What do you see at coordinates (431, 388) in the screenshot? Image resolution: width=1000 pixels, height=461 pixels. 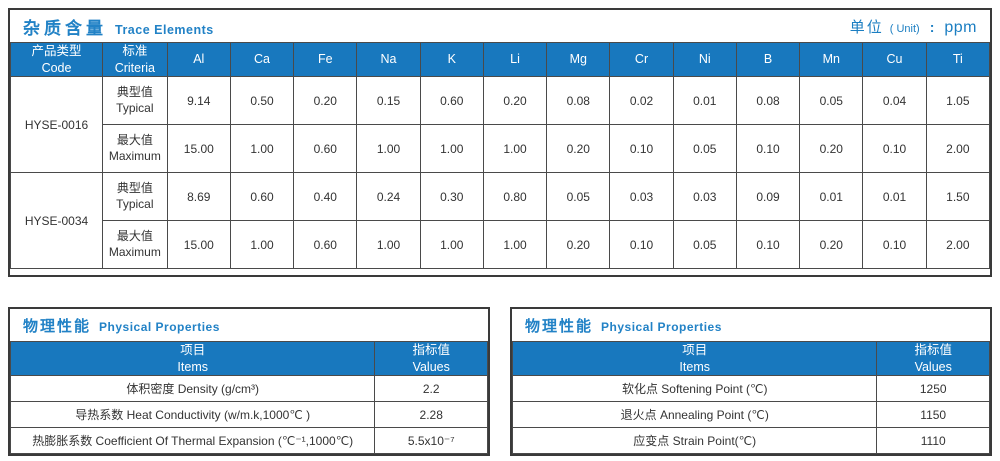 I see `item-value-density: 2.2` at bounding box center [431, 388].